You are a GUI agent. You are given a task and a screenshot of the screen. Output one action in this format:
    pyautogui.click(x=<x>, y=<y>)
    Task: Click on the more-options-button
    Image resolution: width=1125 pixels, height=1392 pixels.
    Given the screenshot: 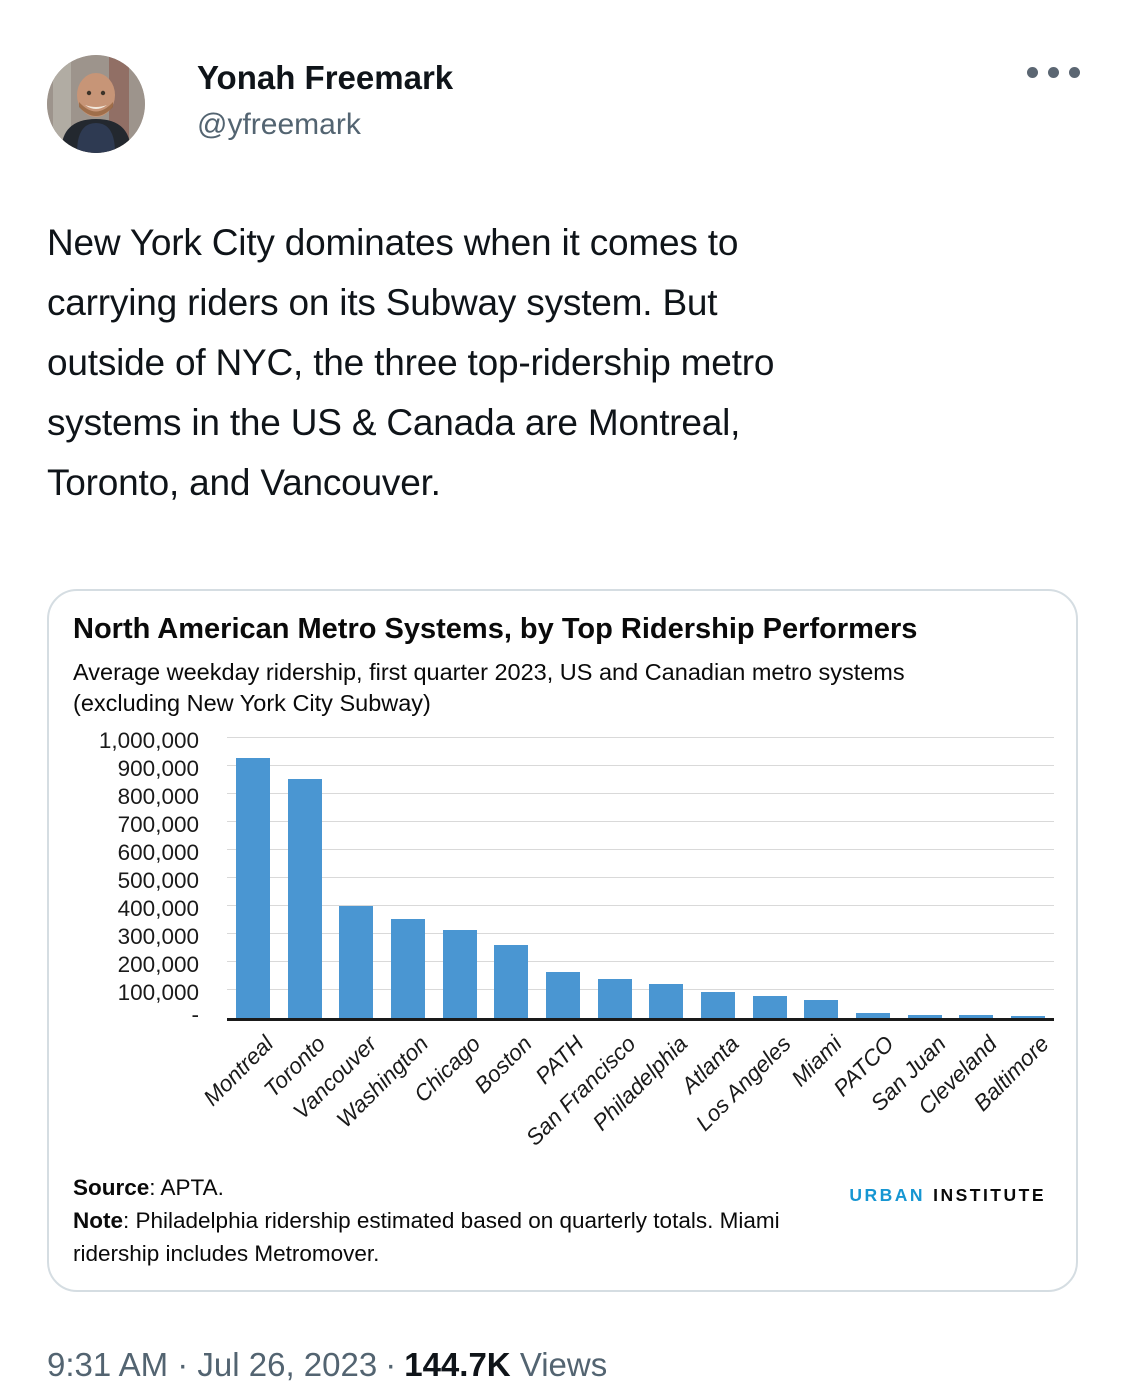 What is the action you would take?
    pyautogui.click(x=1053, y=66)
    